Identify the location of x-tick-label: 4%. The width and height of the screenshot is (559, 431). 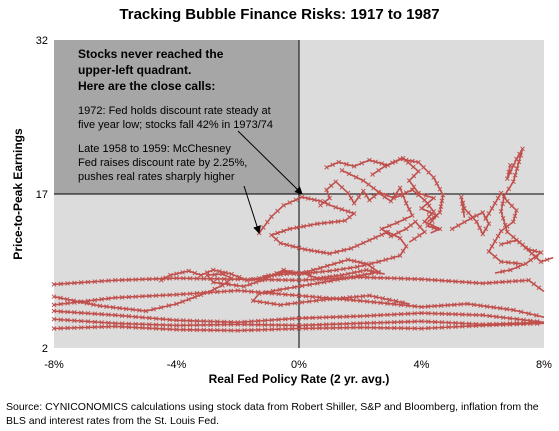
(422, 365).